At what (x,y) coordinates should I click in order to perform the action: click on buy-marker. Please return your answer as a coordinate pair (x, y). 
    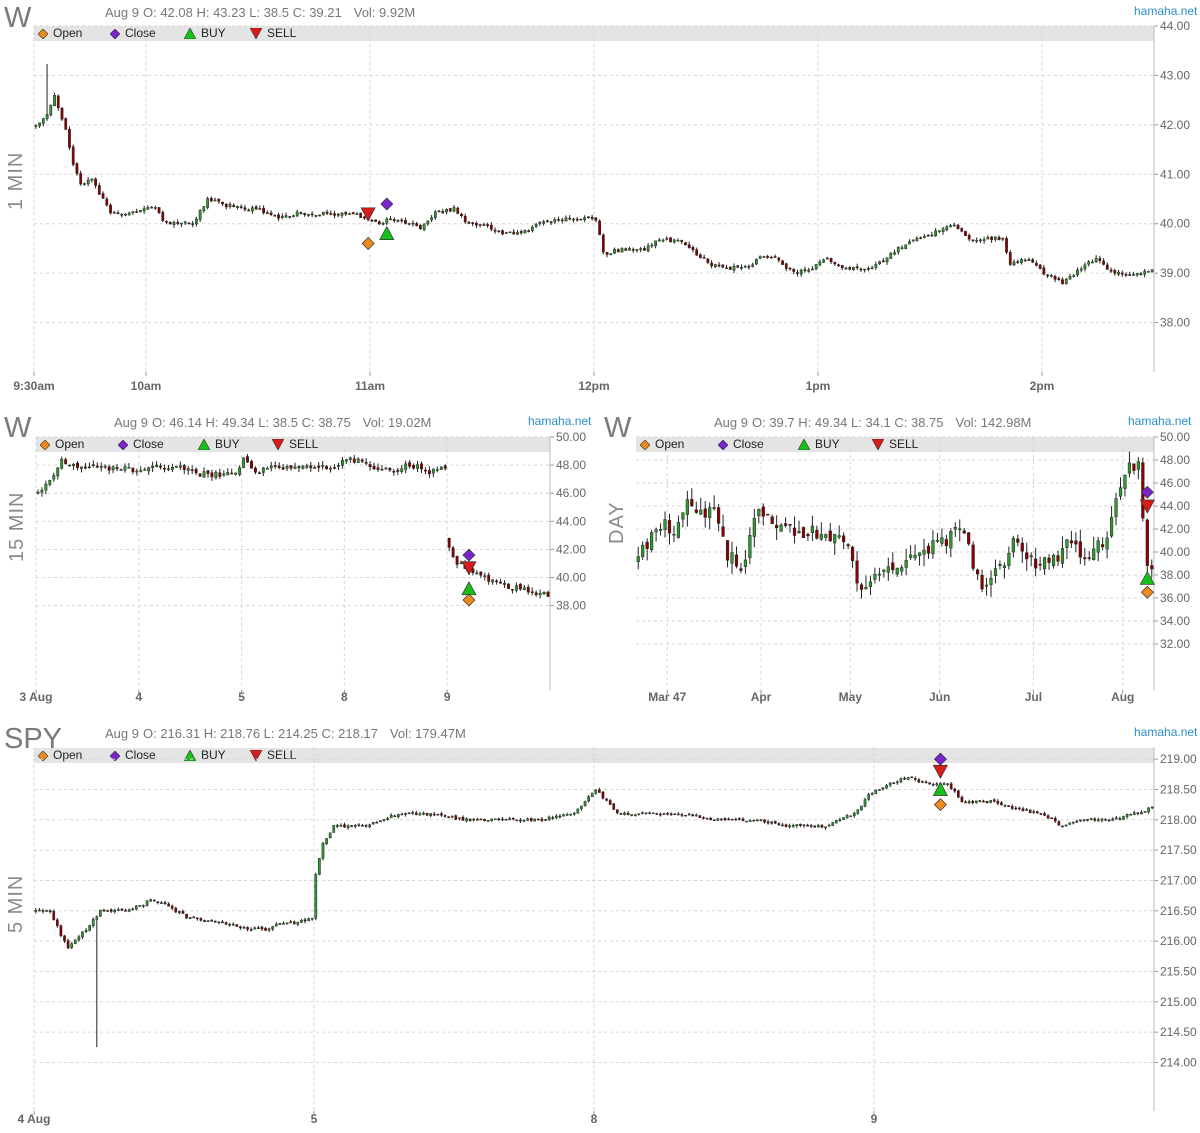
    Looking at the image, I should click on (940, 788).